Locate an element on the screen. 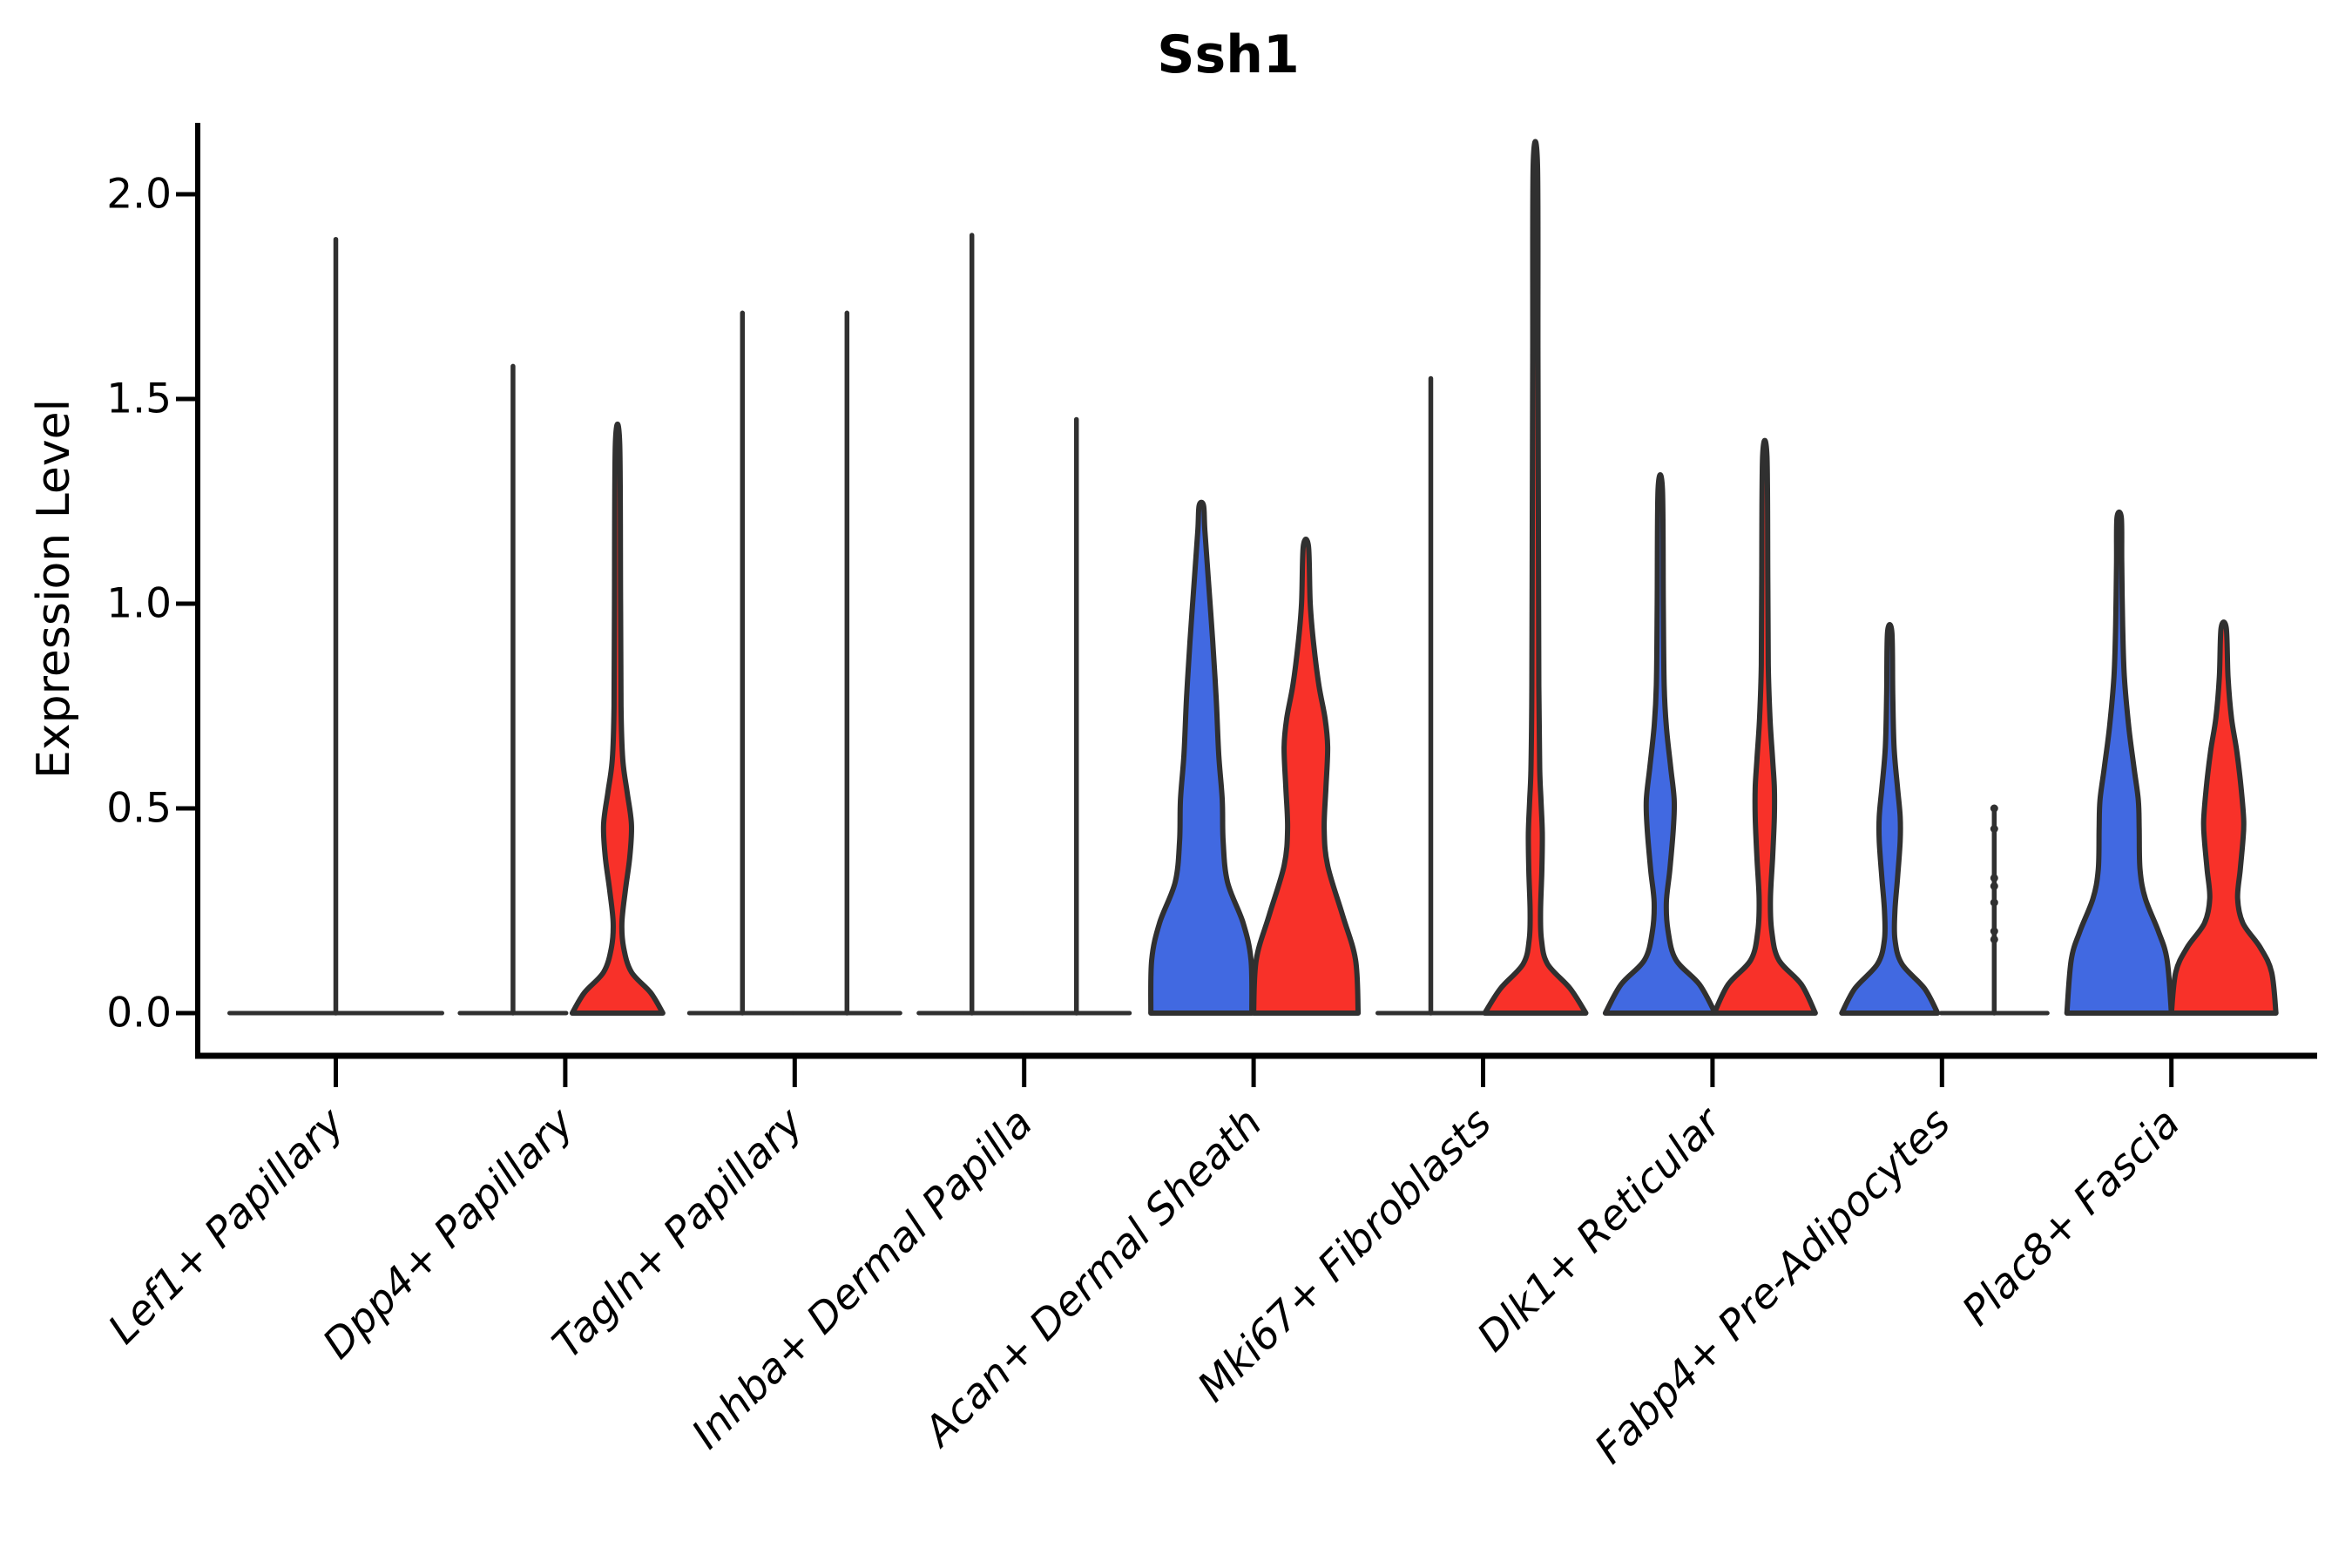  violin-acan-dermal-sheath-left-density is located at coordinates (1201, 757).